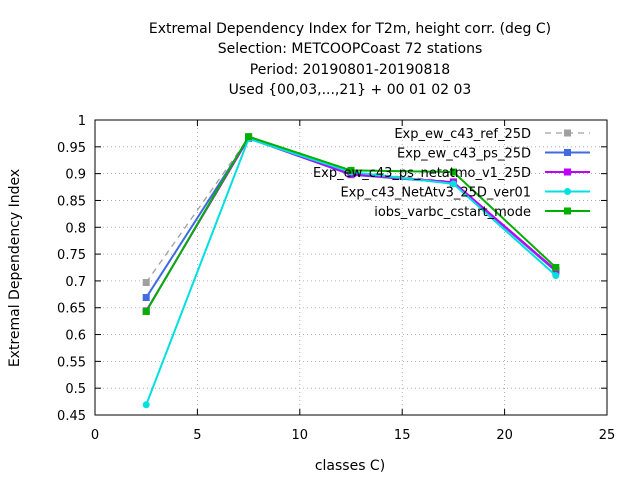 This screenshot has width=640, height=480. Describe the element at coordinates (71, 148) in the screenshot. I see `y-tick-label: 0.95` at that location.